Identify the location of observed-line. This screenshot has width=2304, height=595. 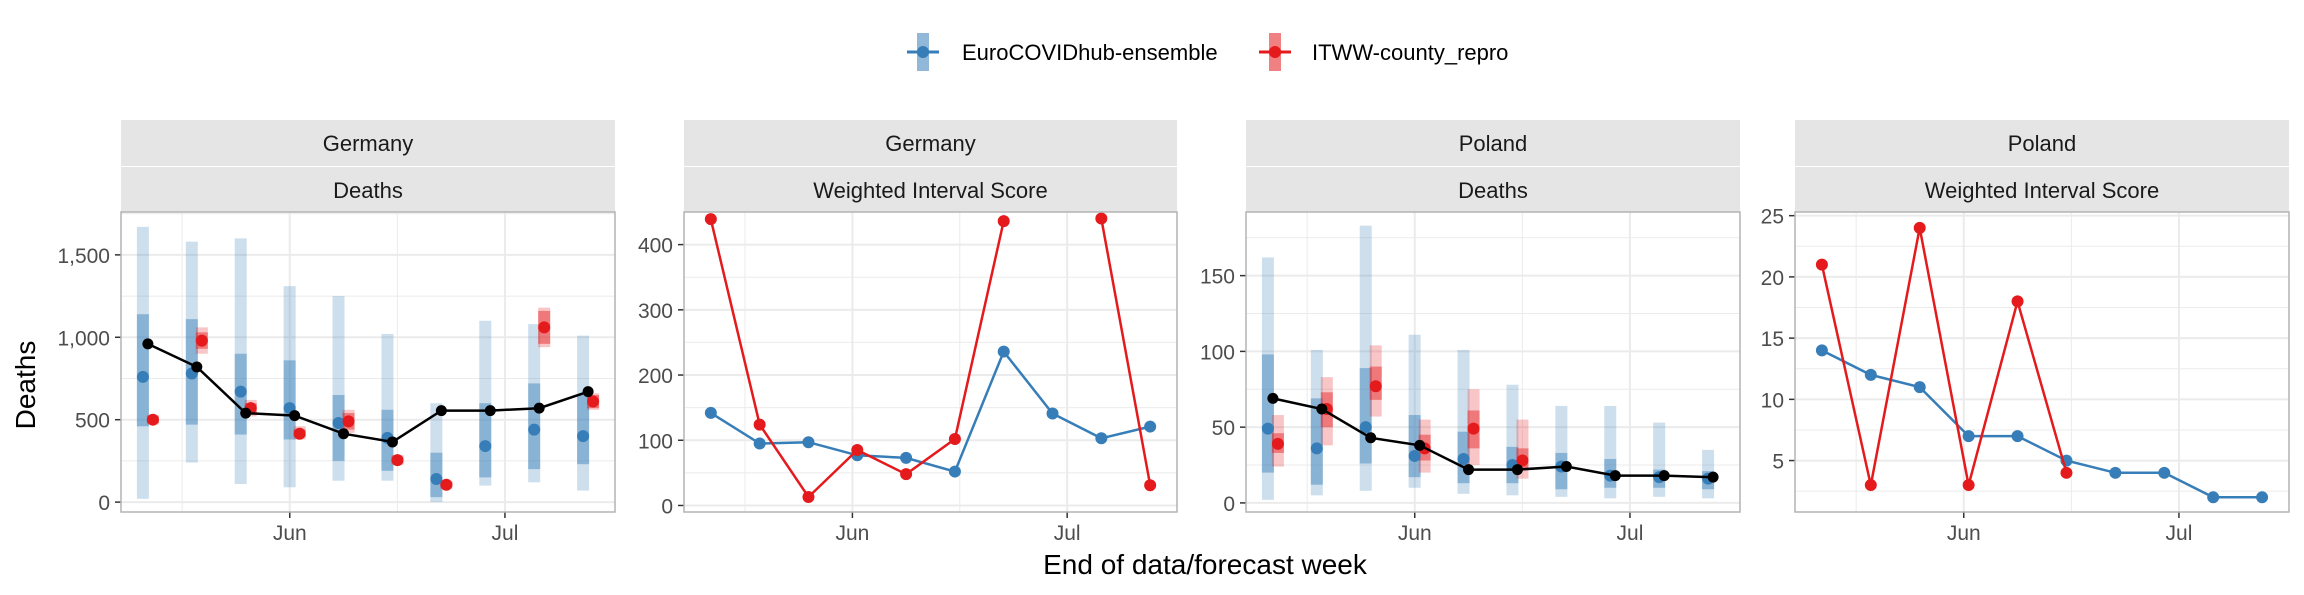
(1493, 438).